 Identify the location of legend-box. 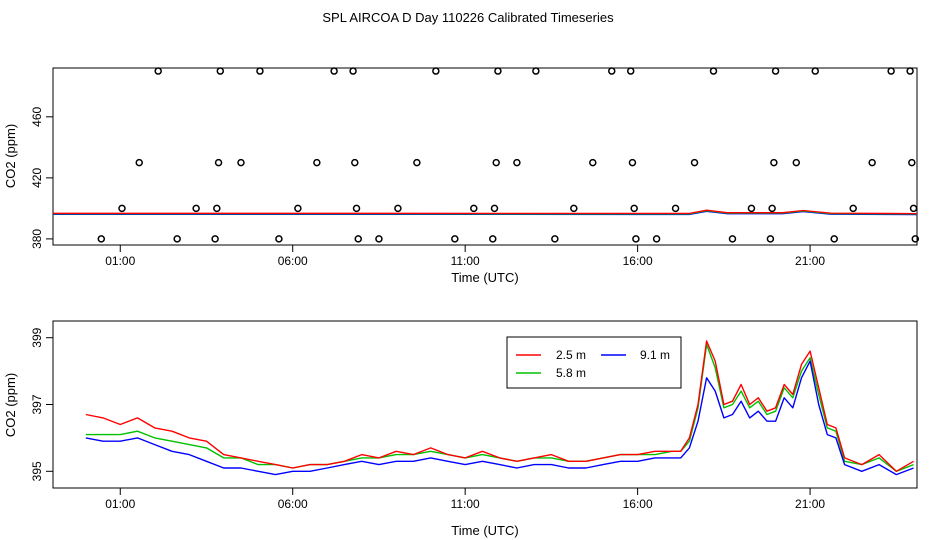
(594, 362).